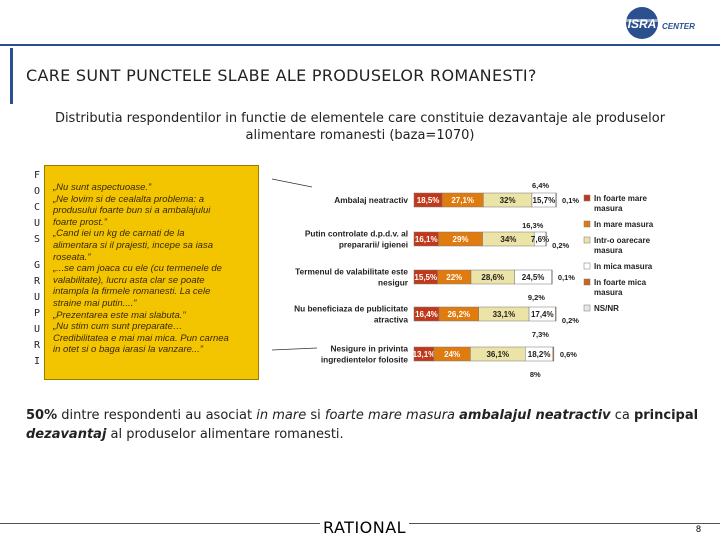 The height and width of the screenshot is (540, 720). I want to click on category-label-line: prepararii/ igienei, so click(373, 245).